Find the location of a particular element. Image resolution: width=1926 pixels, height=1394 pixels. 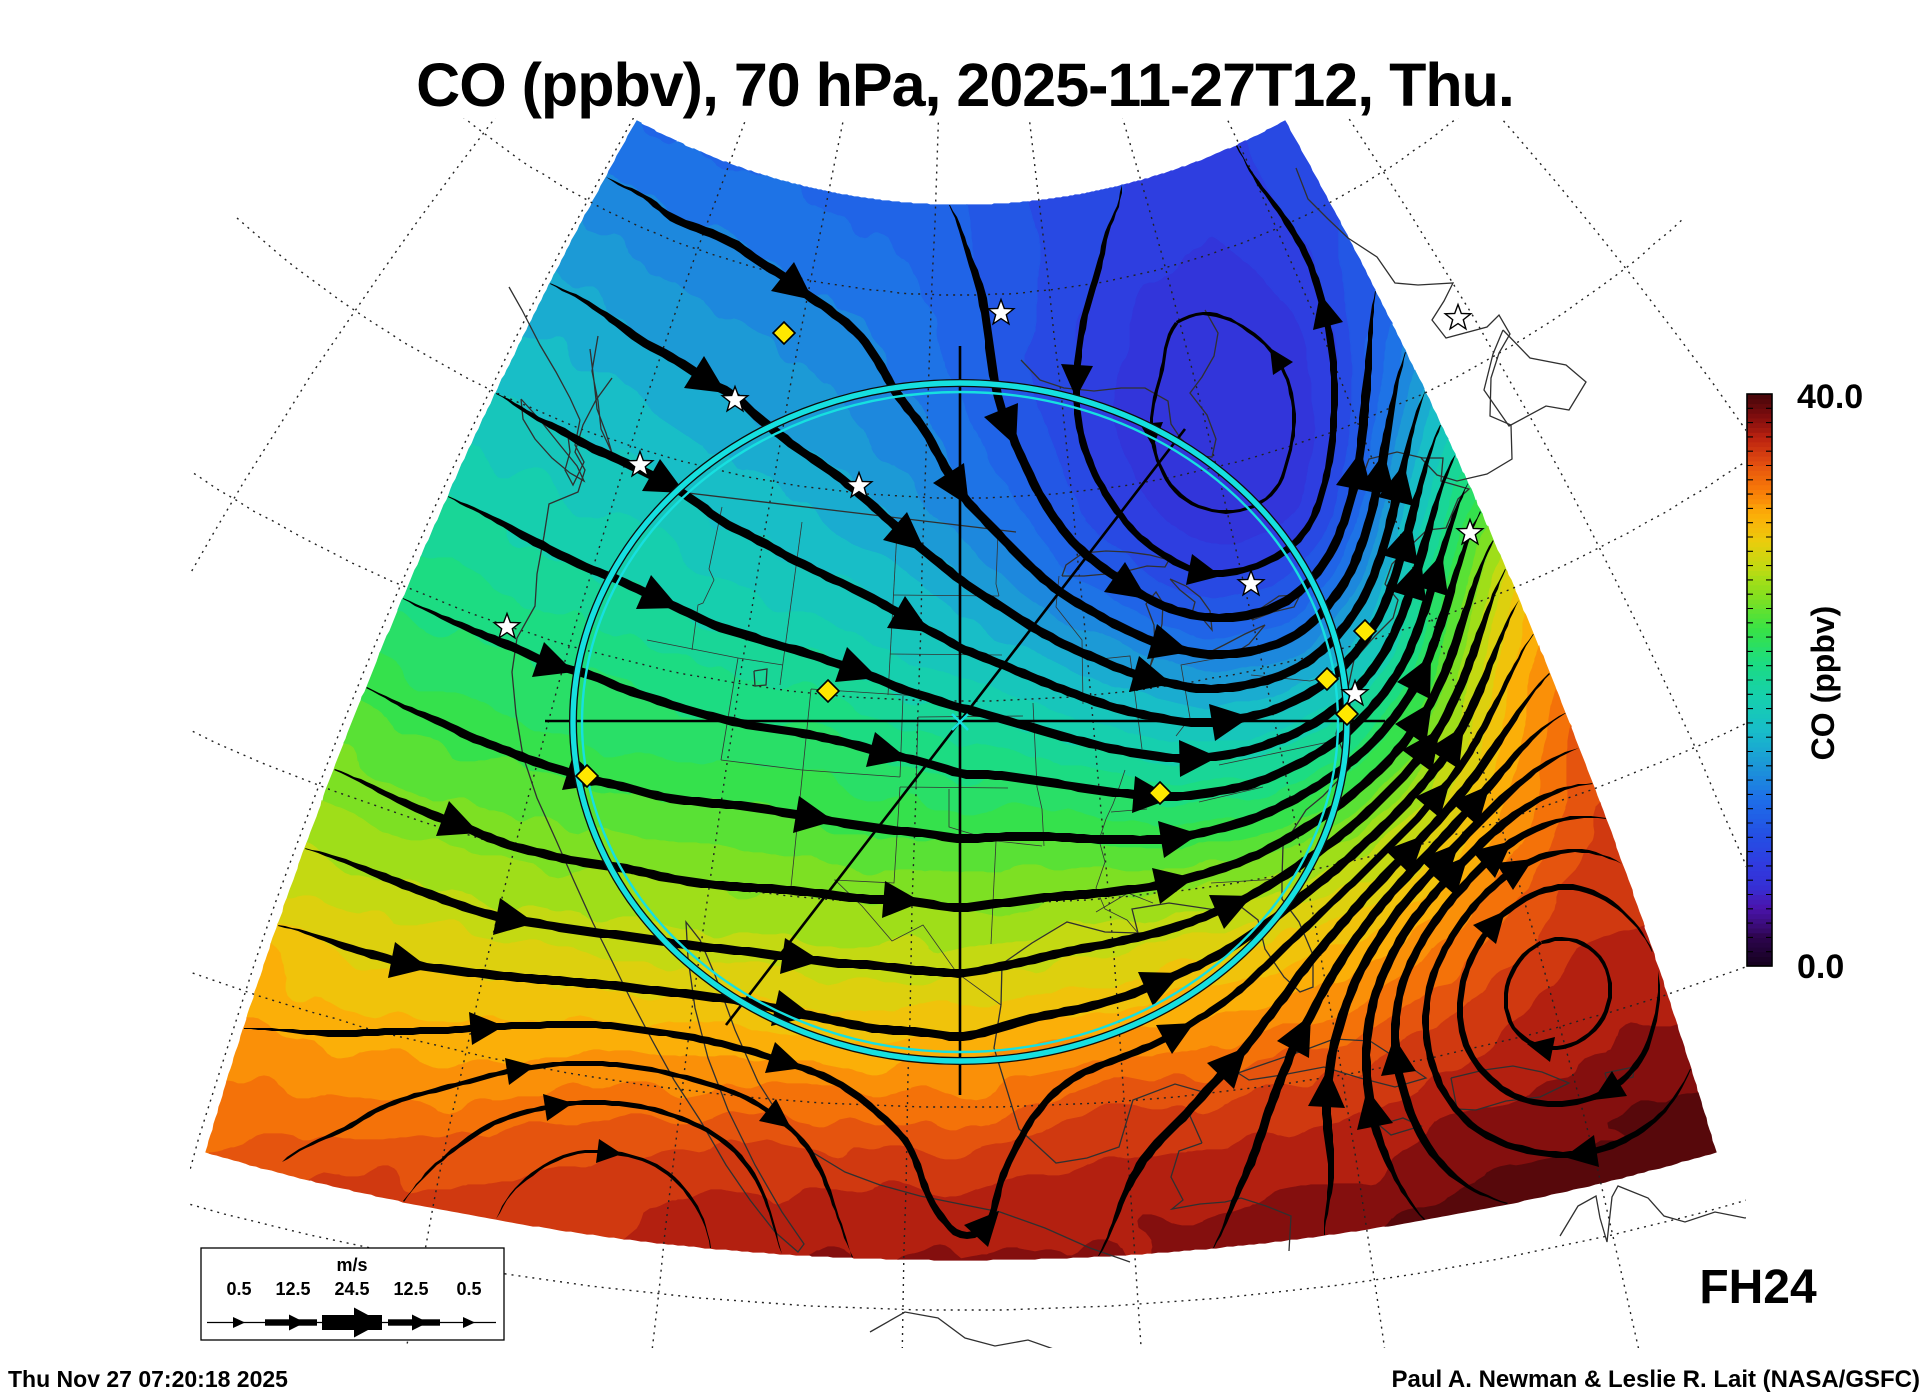

svg-text: 24.5 is located at coordinates (351, 1289).